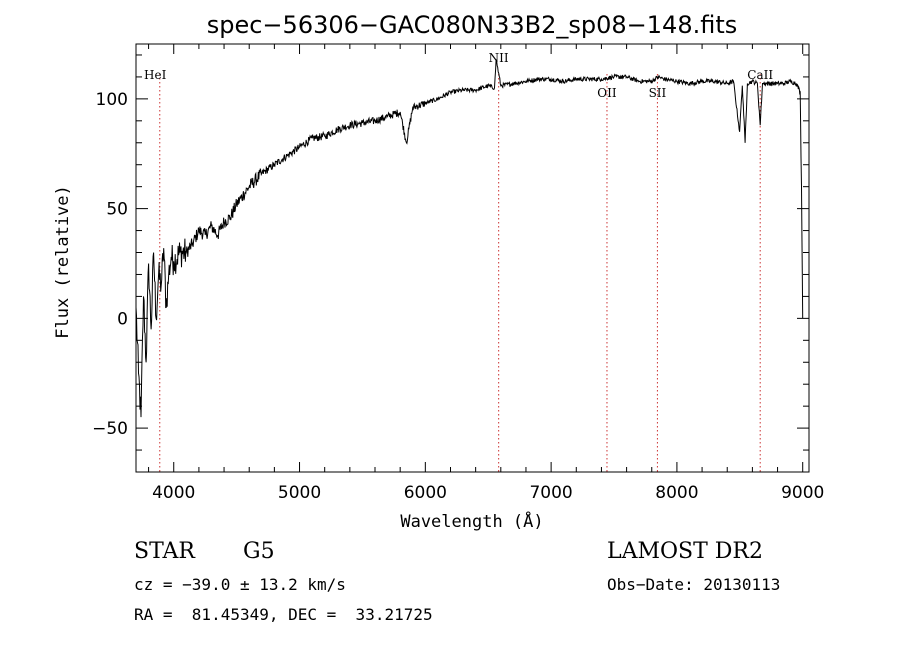 The width and height of the screenshot is (900, 649). What do you see at coordinates (471, 521) in the screenshot?
I see `x-axis-label: Wavelength (Å)` at bounding box center [471, 521].